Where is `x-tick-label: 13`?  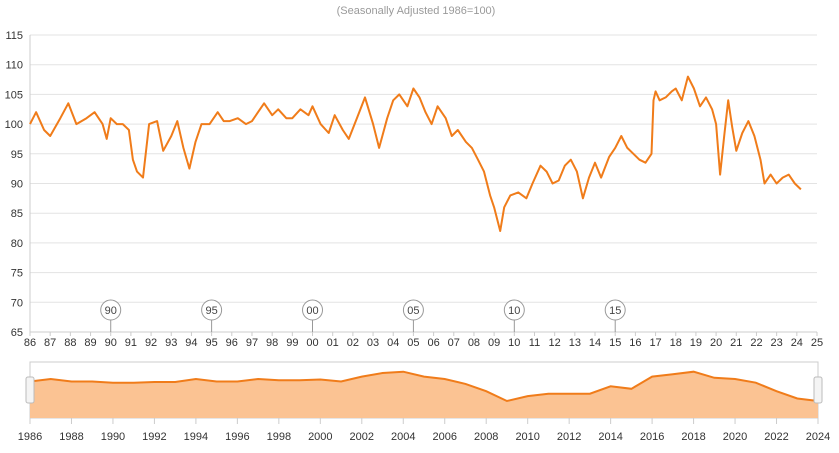
x-tick-label: 13 is located at coordinates (575, 343).